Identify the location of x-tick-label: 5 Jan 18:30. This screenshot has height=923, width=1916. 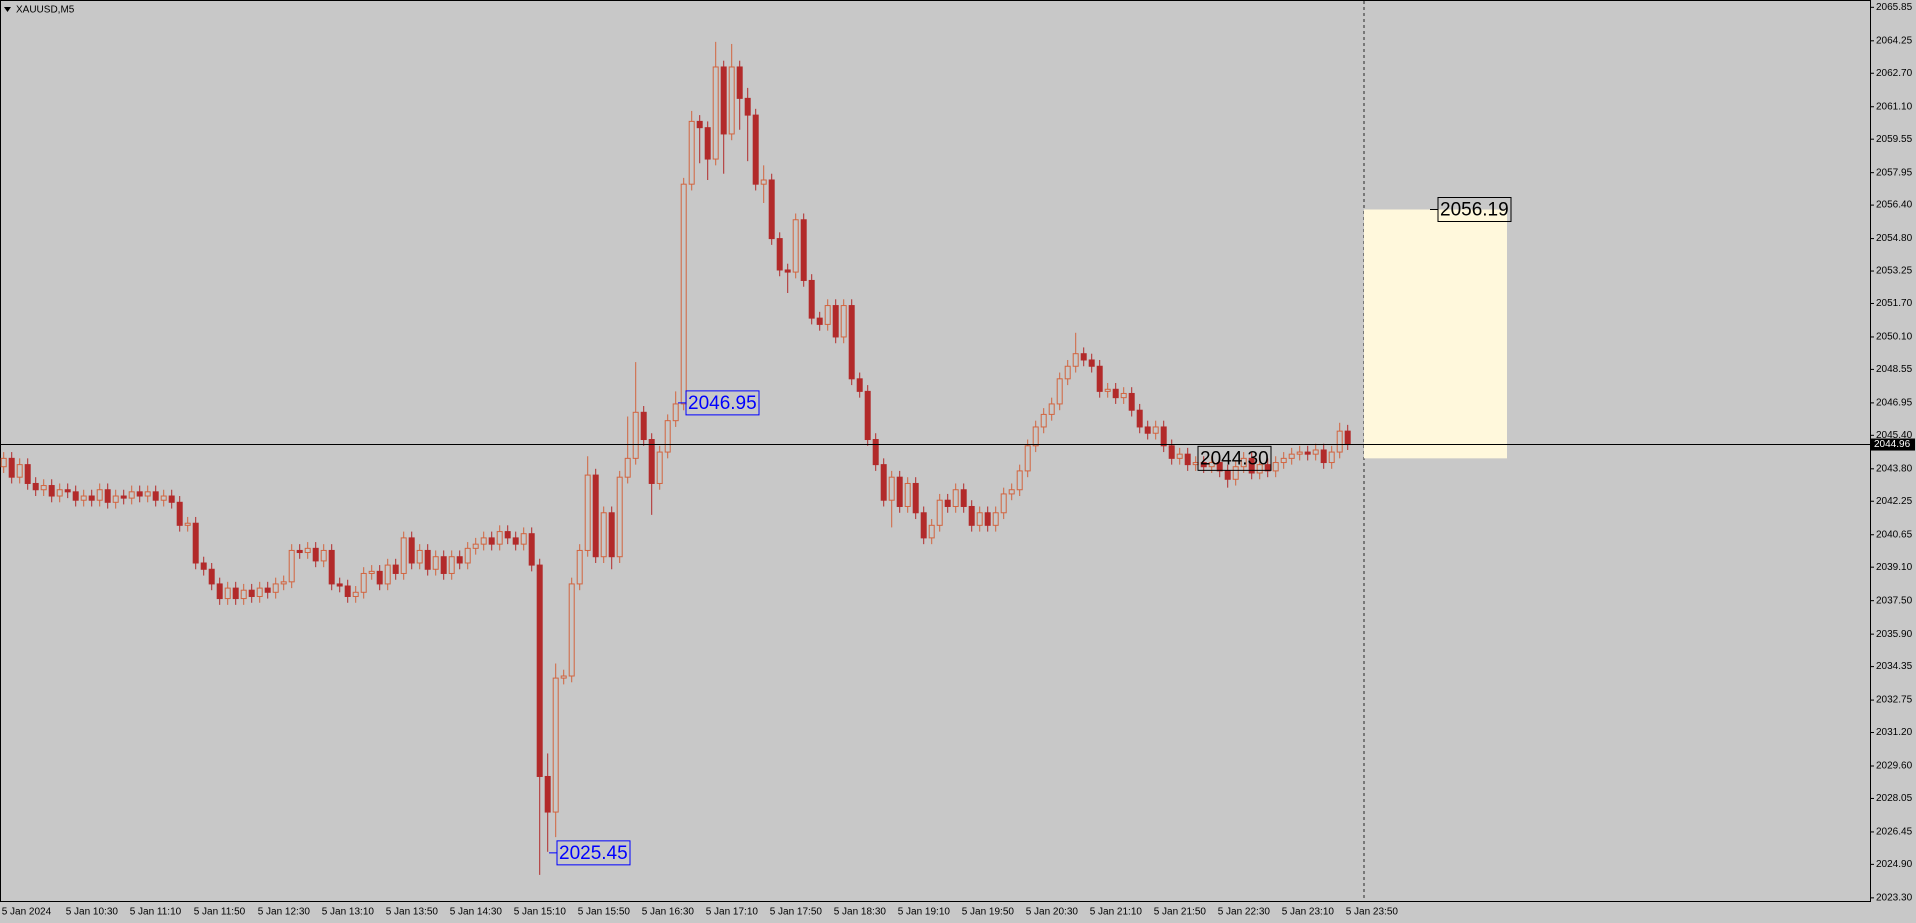
(860, 912).